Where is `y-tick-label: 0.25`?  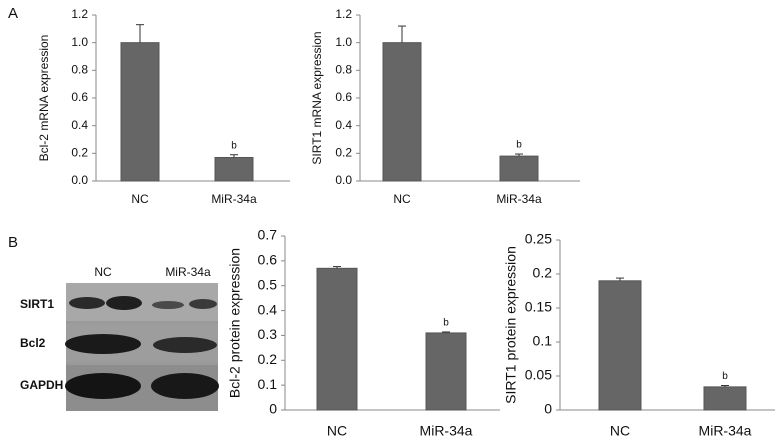
y-tick-label: 0.25 is located at coordinates (538, 239).